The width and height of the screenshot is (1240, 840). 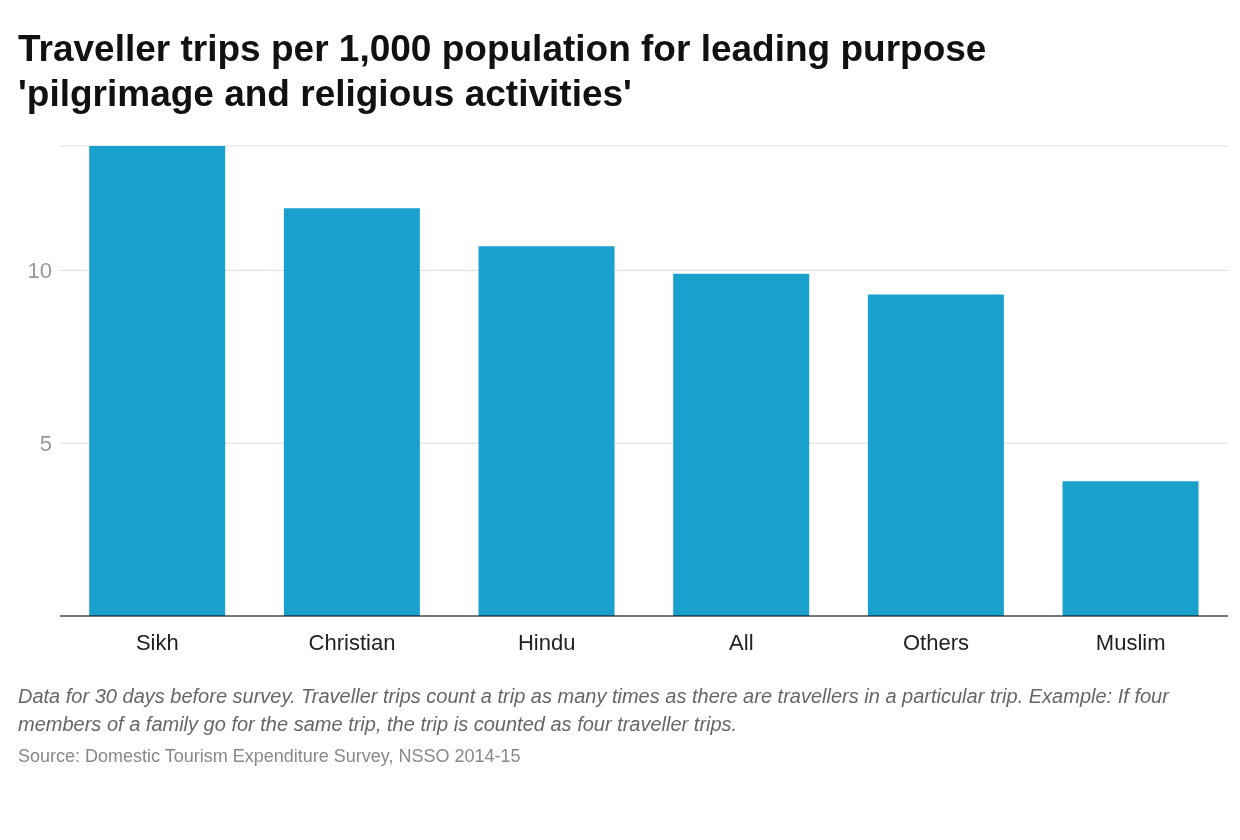 I want to click on source-note: Source: Domestic Tourism Expenditure Survey, NSSO 2014-15, so click(x=269, y=757).